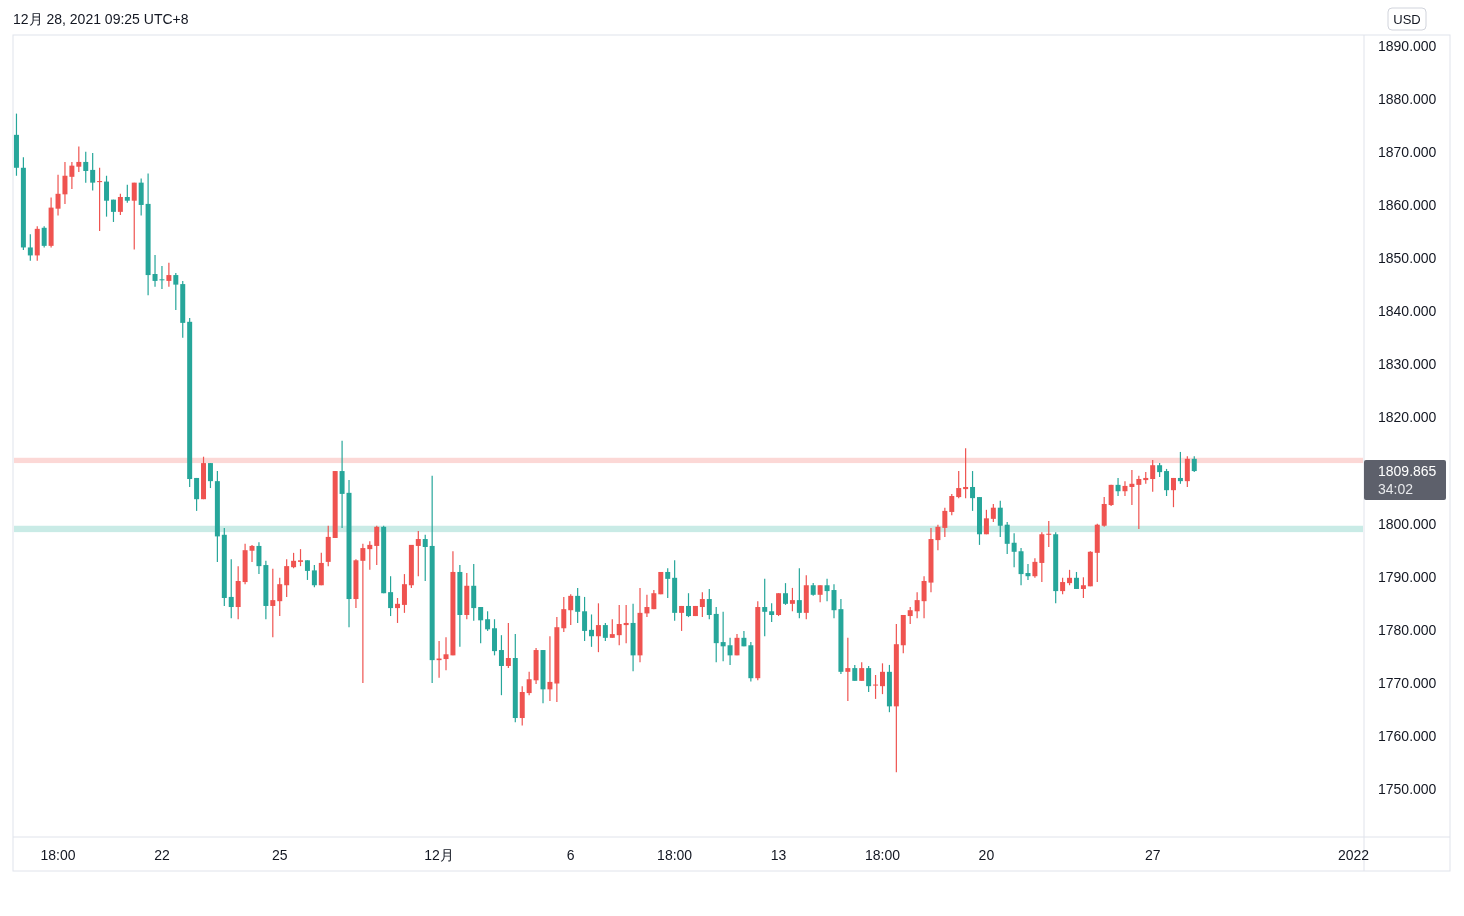 The image size is (1464, 916). I want to click on x-tick-label: 13, so click(778, 855).